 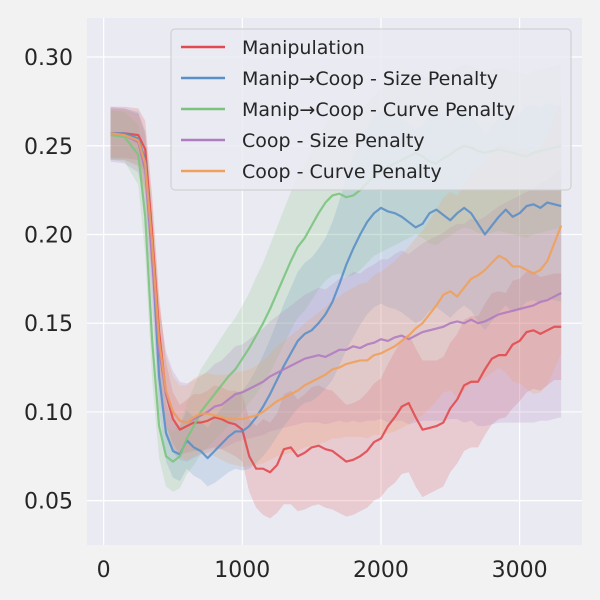 I want to click on legend-label: Manipulation, so click(x=303, y=48).